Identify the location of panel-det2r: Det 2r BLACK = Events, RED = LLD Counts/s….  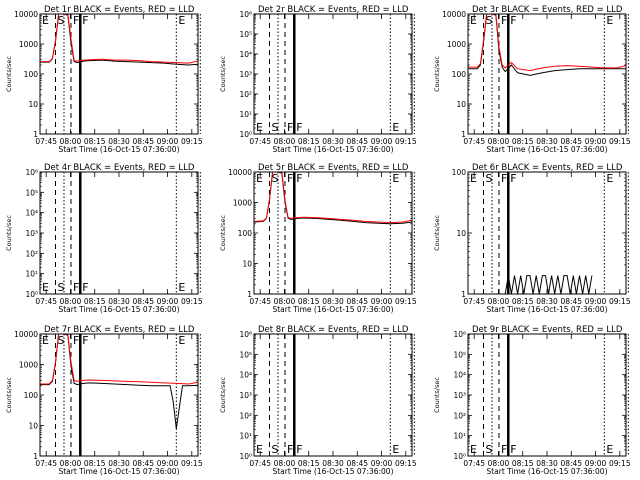
(318, 79).